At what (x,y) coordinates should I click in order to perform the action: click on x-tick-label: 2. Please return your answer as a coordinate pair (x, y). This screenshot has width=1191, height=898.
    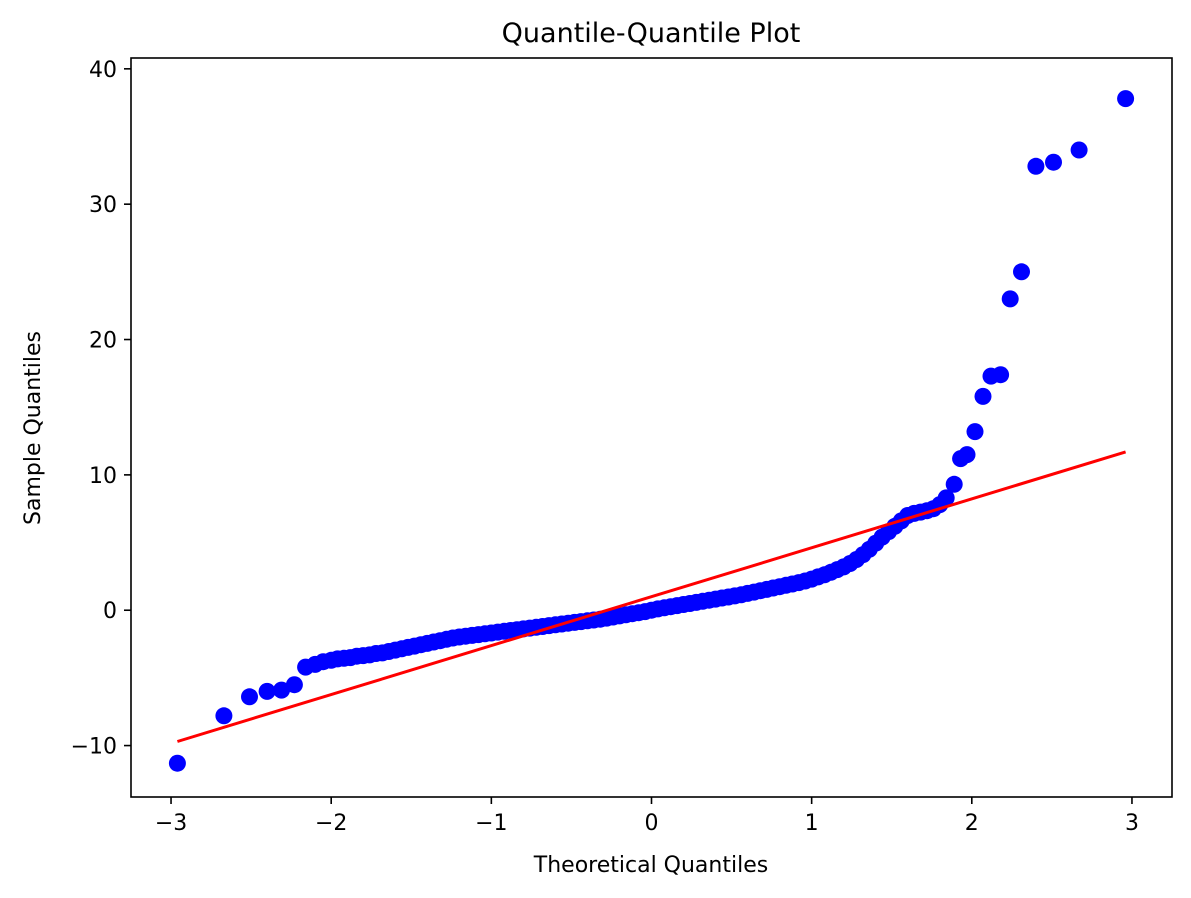
    Looking at the image, I should click on (972, 823).